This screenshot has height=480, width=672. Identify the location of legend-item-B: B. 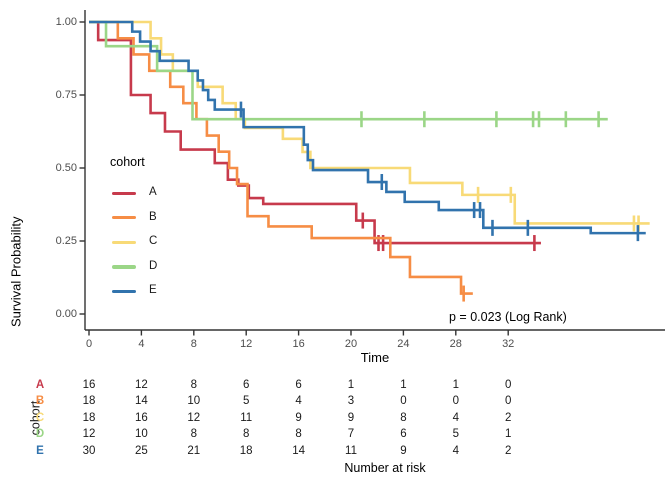
(142, 218).